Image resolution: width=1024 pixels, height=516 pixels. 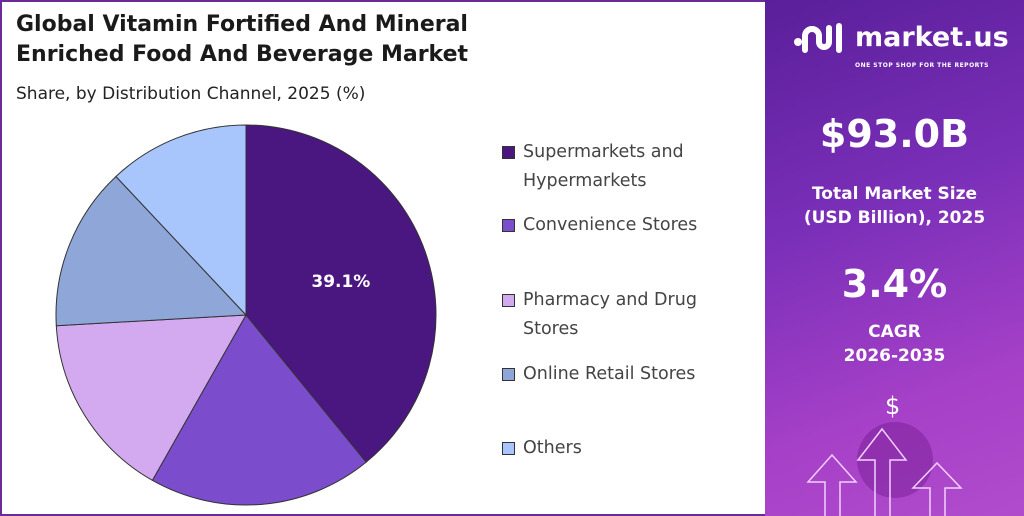 What do you see at coordinates (894, 332) in the screenshot?
I see `label-line: CAGR` at bounding box center [894, 332].